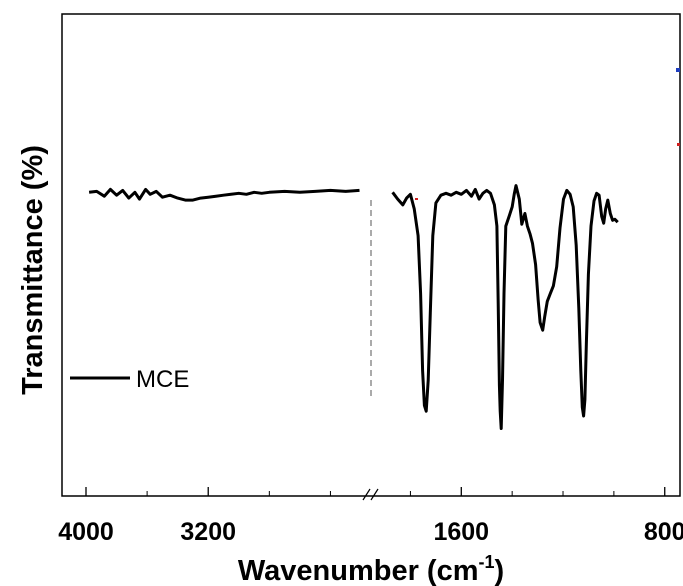 The image size is (683, 586). Describe the element at coordinates (162, 379) in the screenshot. I see `legend-label-mce: MCE` at that location.